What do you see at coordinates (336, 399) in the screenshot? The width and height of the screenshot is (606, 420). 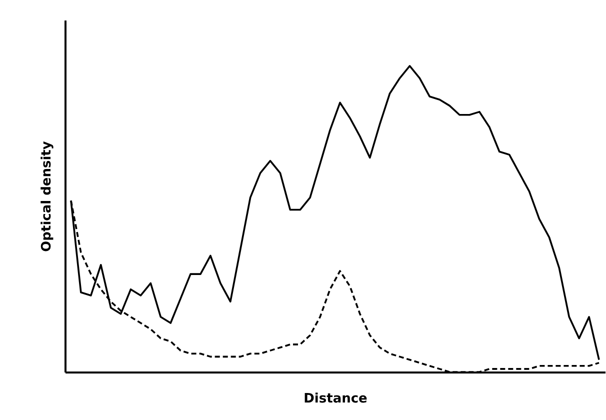 I see `x-axis-title: Distance` at bounding box center [336, 399].